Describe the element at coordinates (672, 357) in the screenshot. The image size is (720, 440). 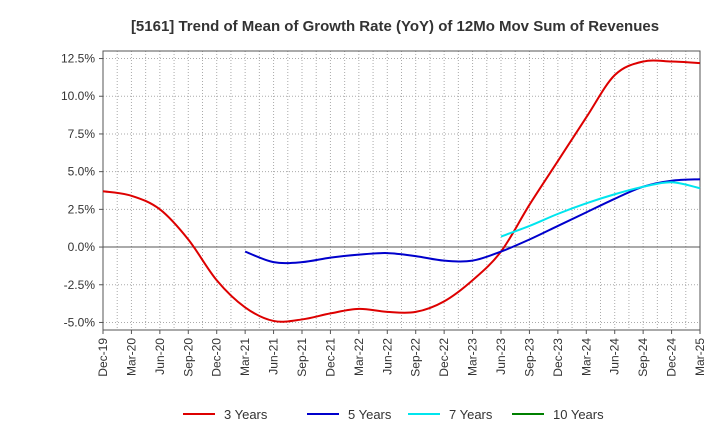
I see `x-tick-label: Dec-24` at that location.